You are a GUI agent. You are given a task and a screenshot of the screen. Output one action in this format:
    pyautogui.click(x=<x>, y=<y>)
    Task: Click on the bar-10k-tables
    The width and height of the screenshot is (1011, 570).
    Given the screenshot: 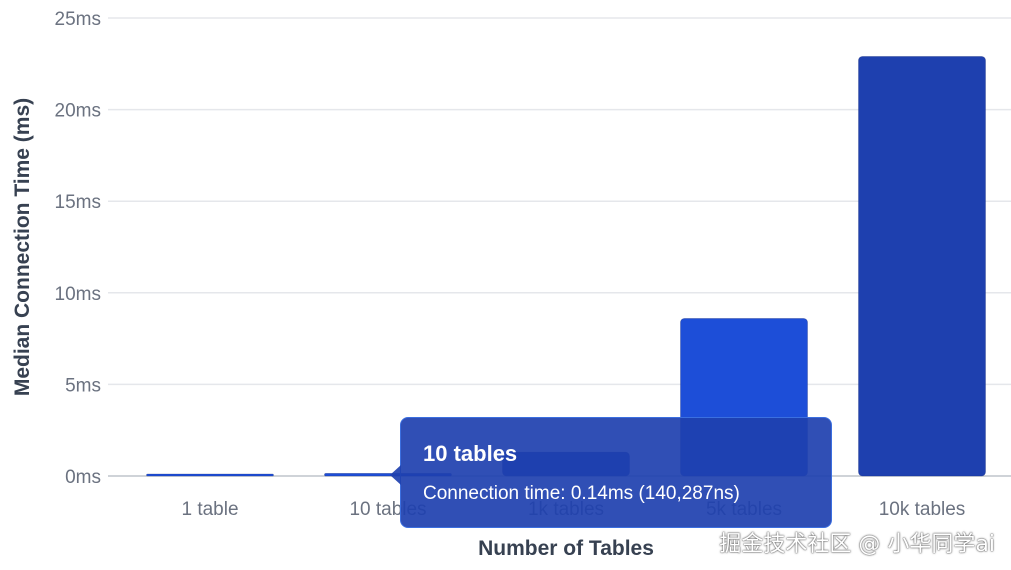 What is the action you would take?
    pyautogui.click(x=922, y=266)
    